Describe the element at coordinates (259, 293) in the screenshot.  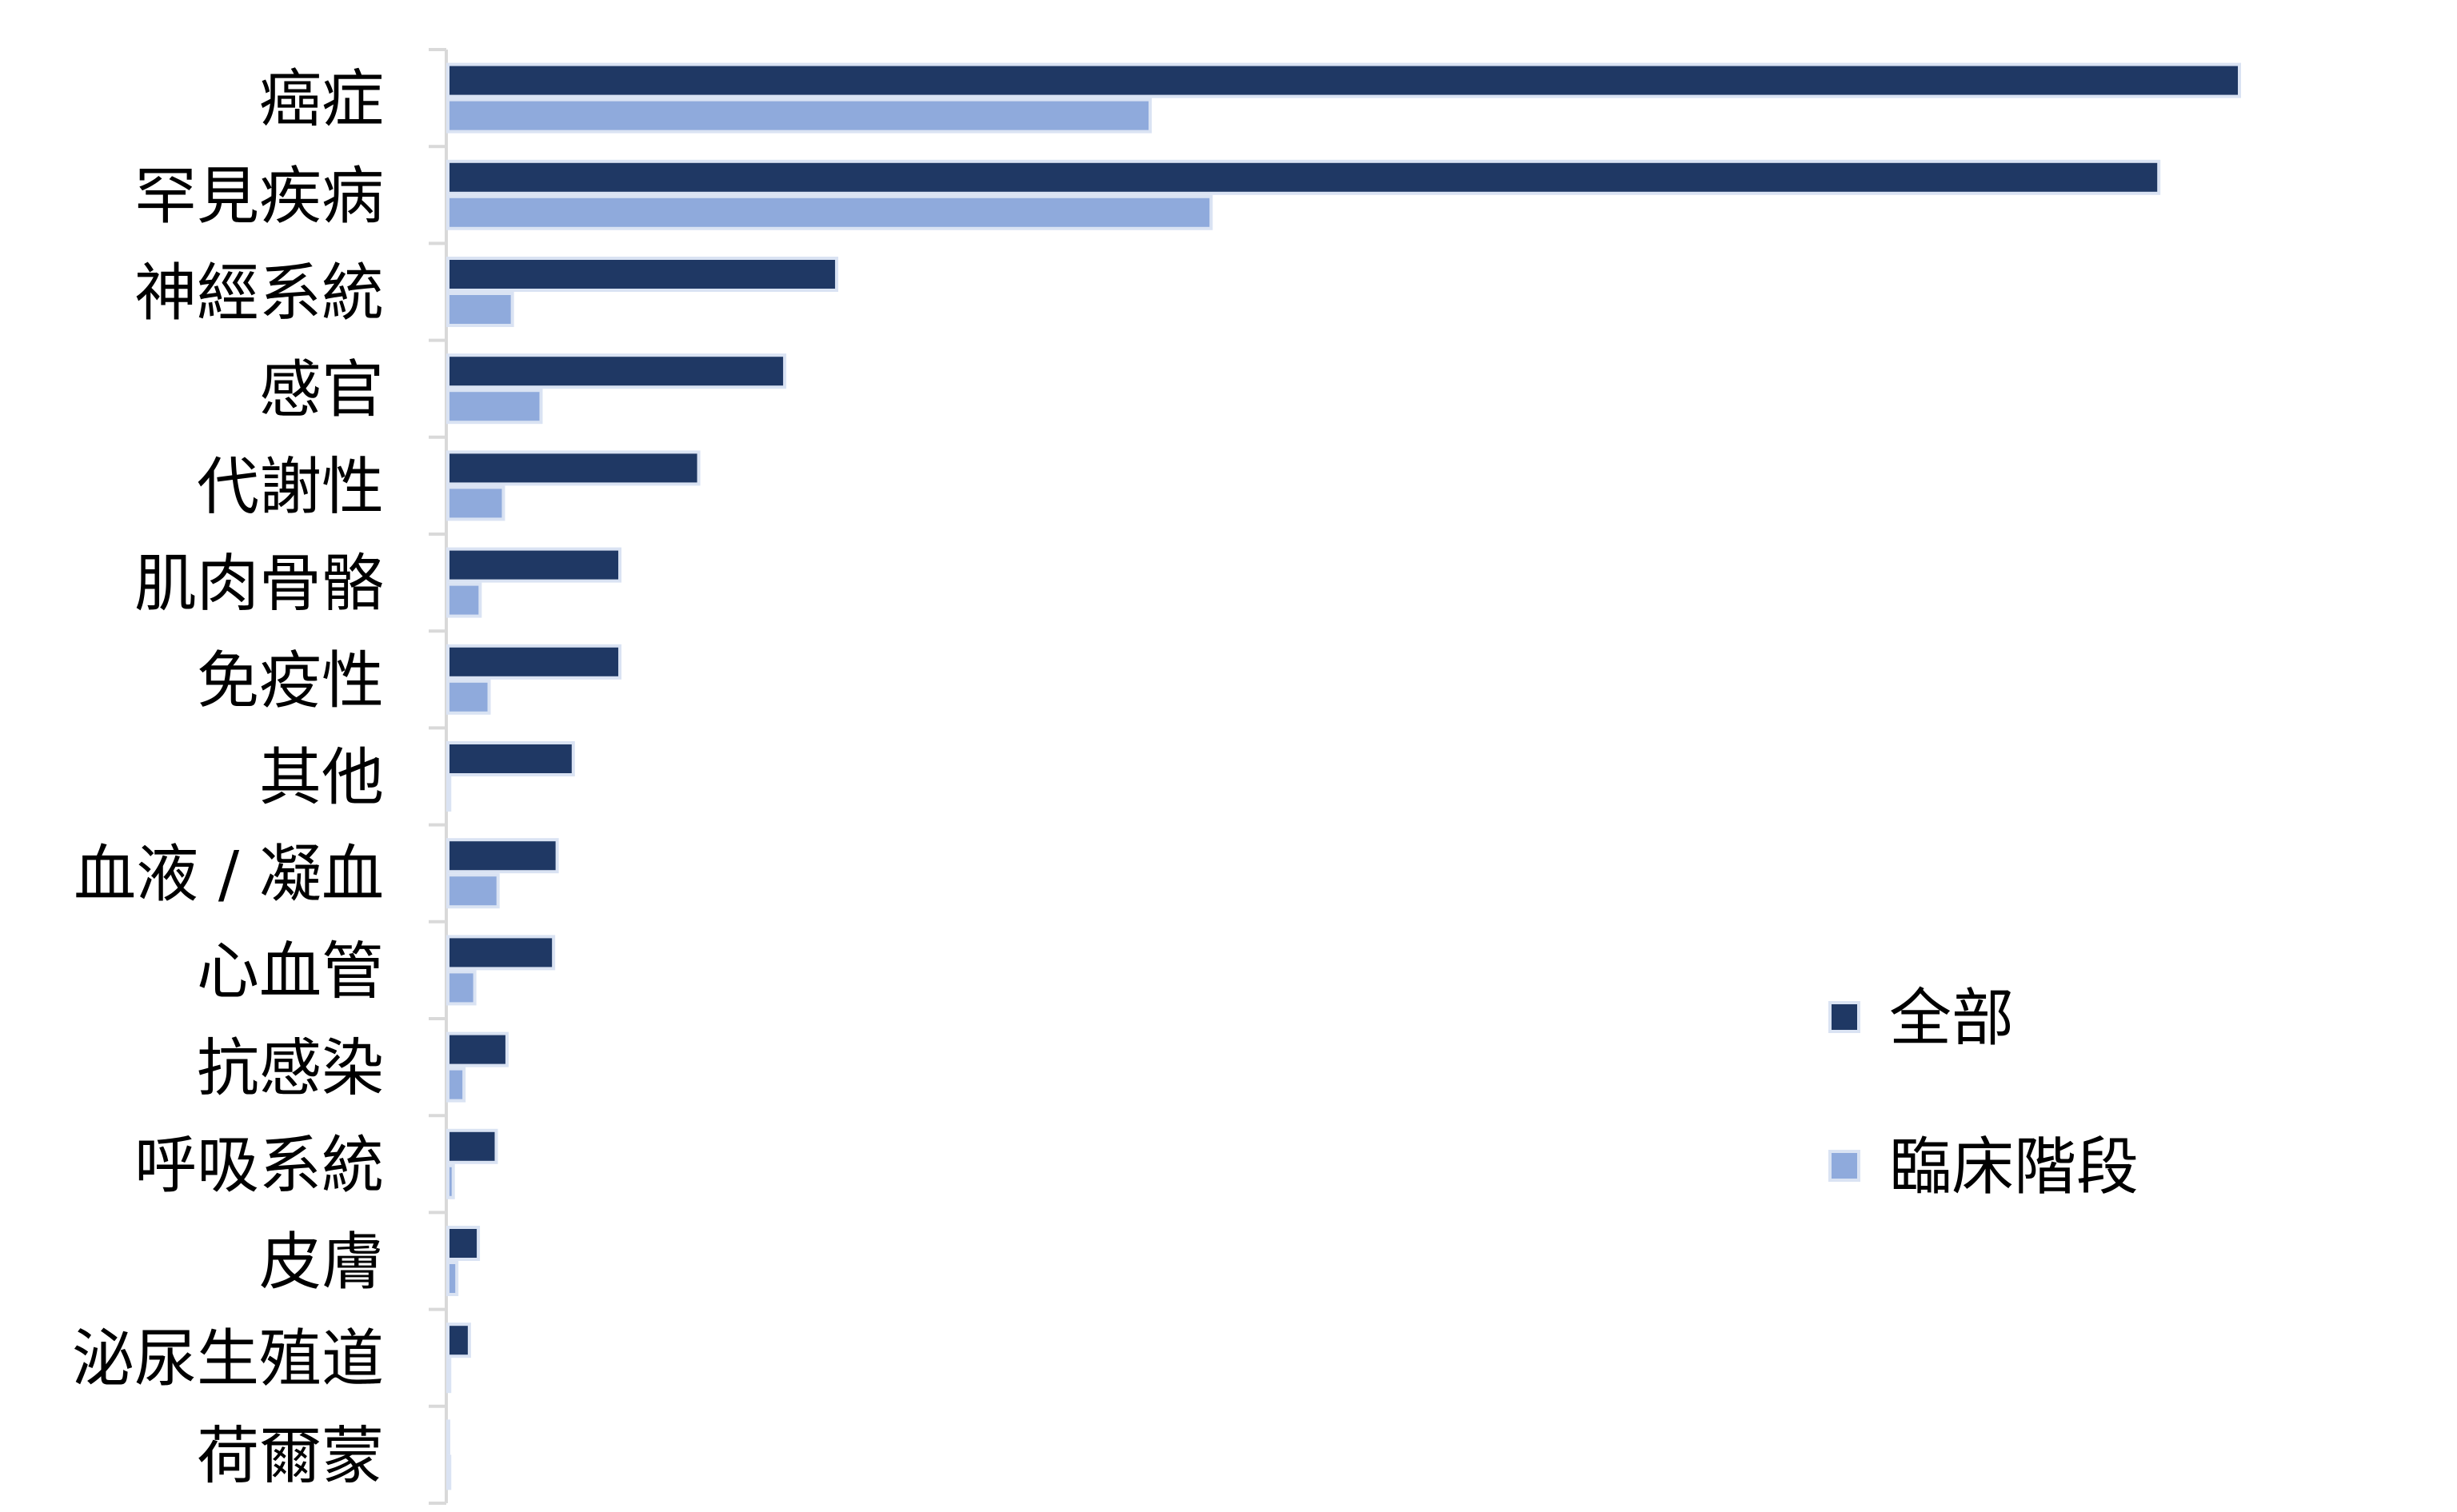
I see `category-label: 神經系統` at that location.